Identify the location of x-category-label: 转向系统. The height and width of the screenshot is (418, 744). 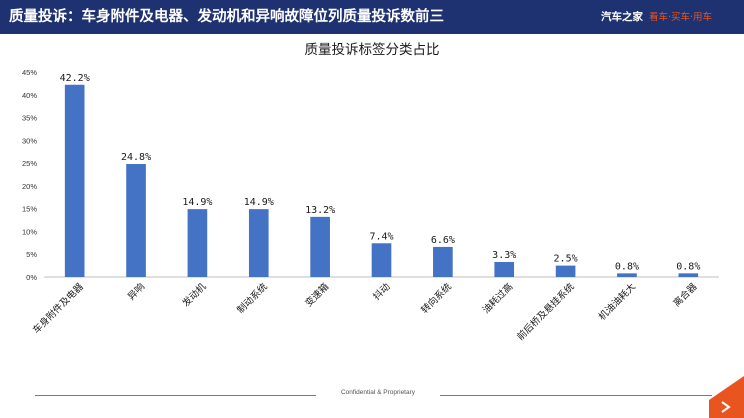
(437, 298).